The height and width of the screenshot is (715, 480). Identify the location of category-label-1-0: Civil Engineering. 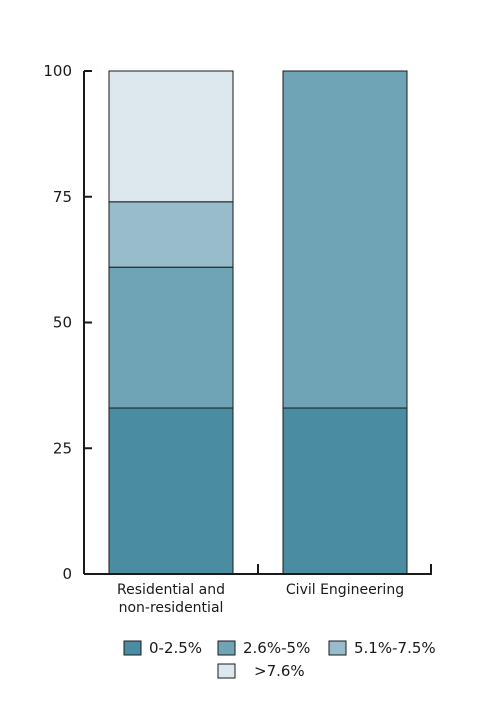
(345, 590).